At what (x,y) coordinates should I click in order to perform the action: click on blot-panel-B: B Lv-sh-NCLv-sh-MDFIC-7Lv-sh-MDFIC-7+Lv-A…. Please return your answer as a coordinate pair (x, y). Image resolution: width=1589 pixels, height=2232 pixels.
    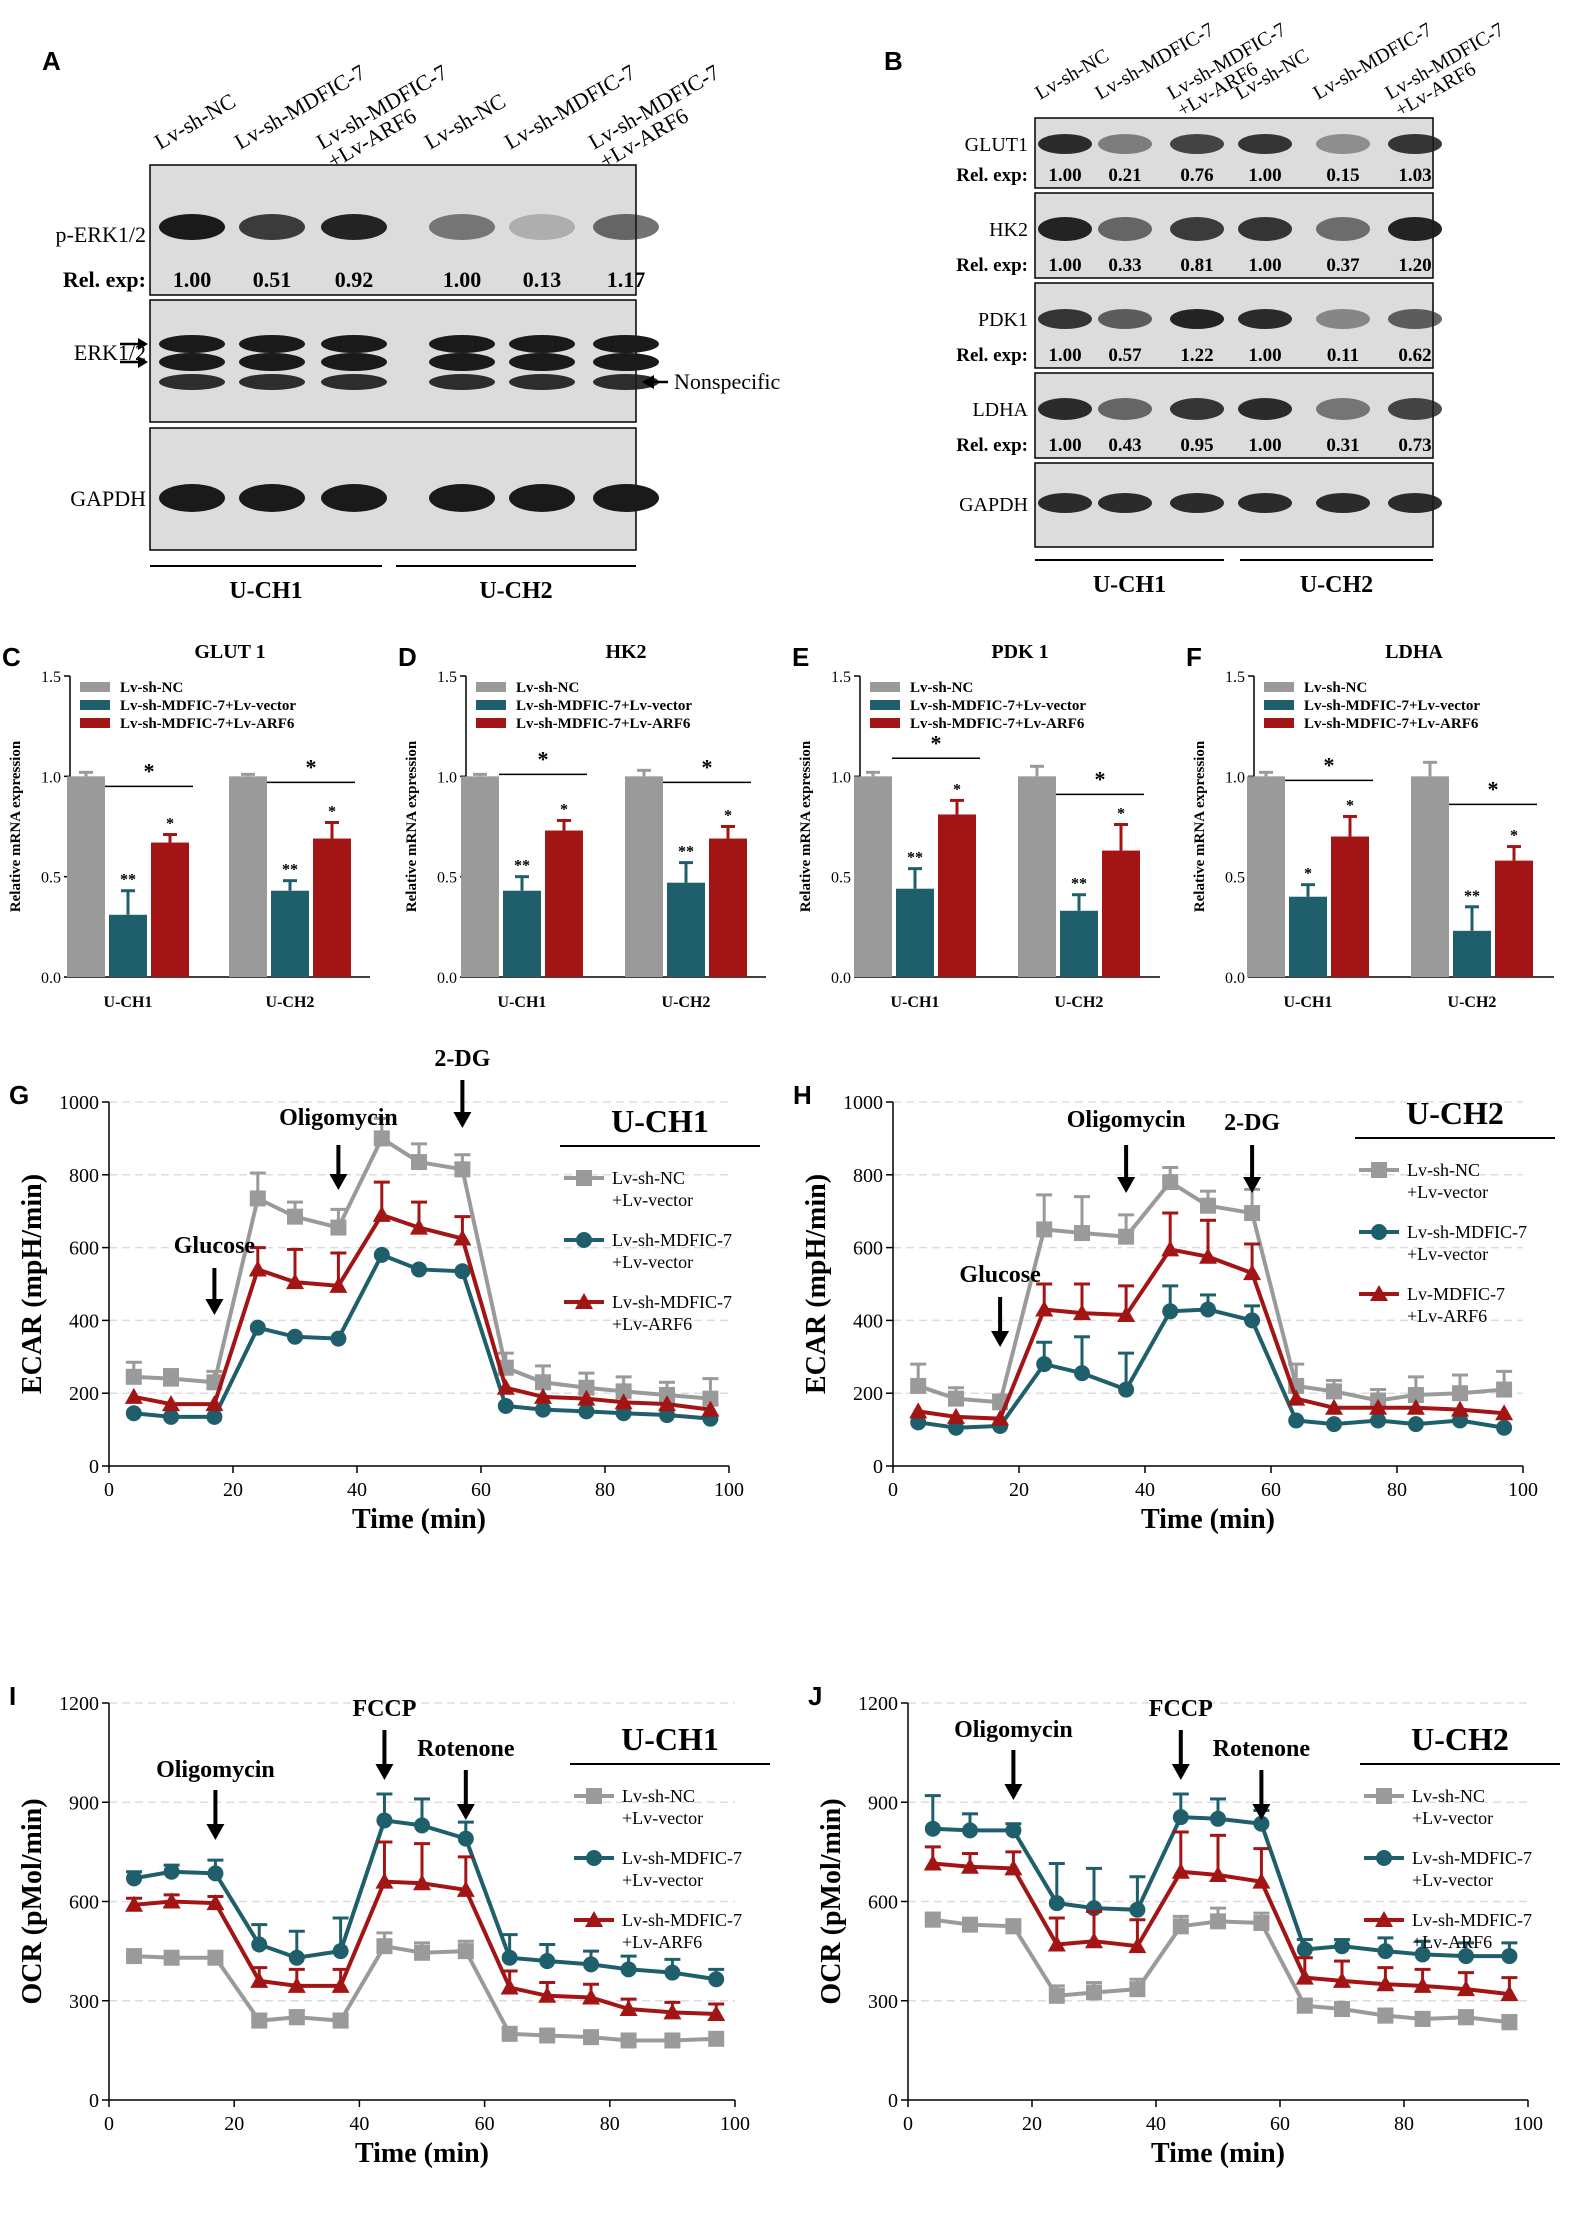
    Looking at the image, I should click on (1196, 308).